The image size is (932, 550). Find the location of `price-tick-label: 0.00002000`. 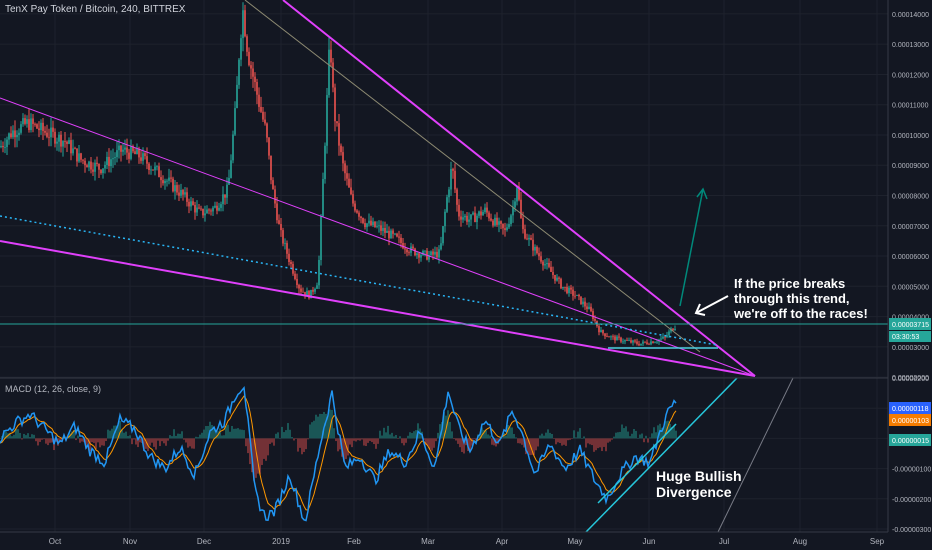

price-tick-label: 0.00002000 is located at coordinates (910, 378).